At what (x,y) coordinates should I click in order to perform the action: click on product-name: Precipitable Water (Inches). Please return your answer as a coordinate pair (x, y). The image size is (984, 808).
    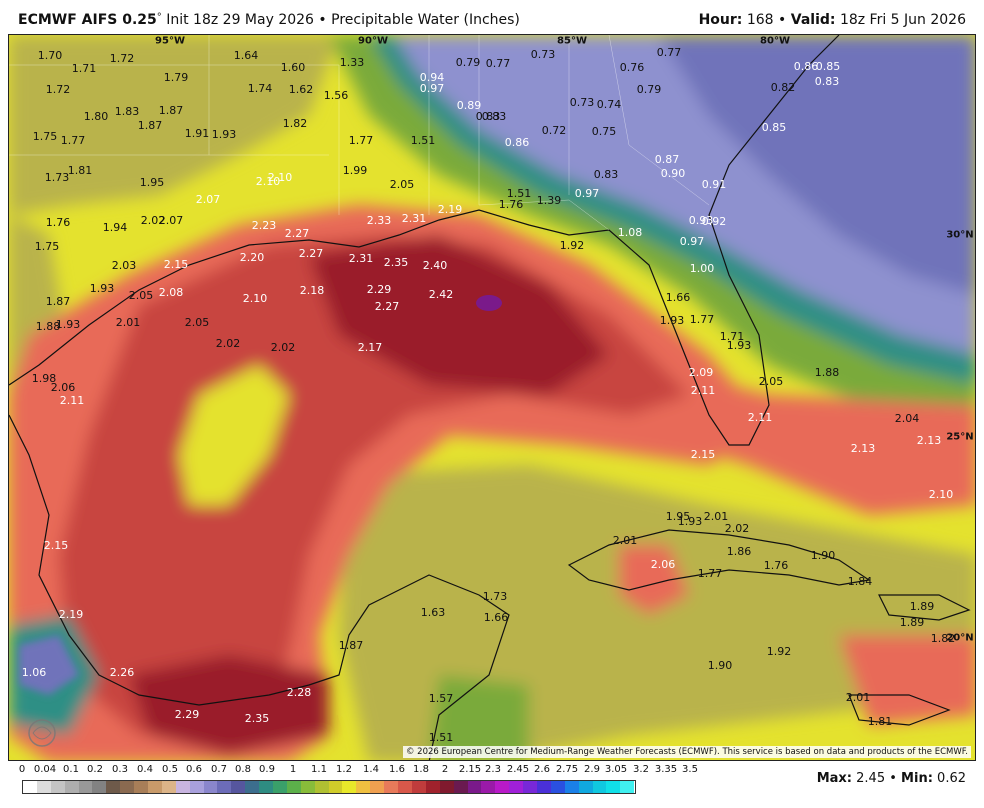
    Looking at the image, I should click on (425, 20).